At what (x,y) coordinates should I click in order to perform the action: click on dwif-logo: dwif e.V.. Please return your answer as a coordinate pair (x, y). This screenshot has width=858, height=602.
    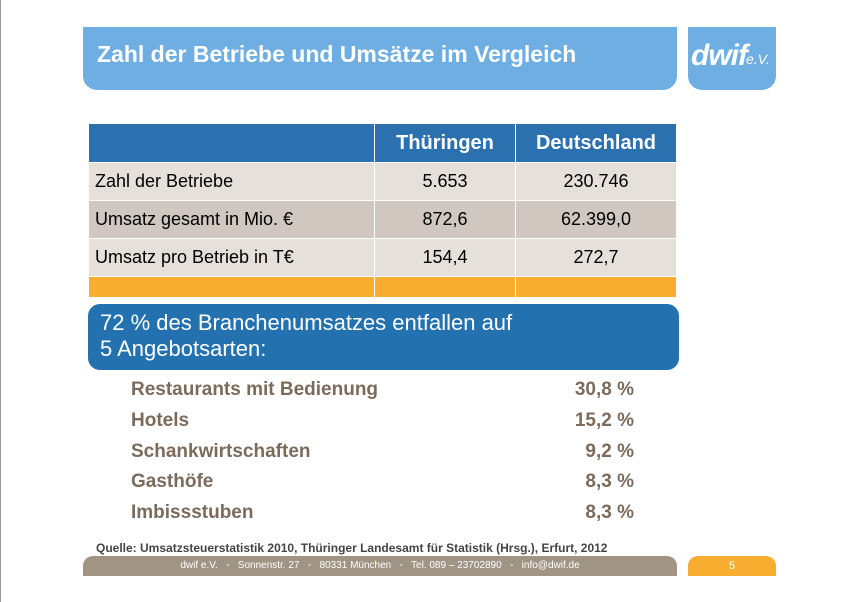
    Looking at the image, I should click on (732, 58).